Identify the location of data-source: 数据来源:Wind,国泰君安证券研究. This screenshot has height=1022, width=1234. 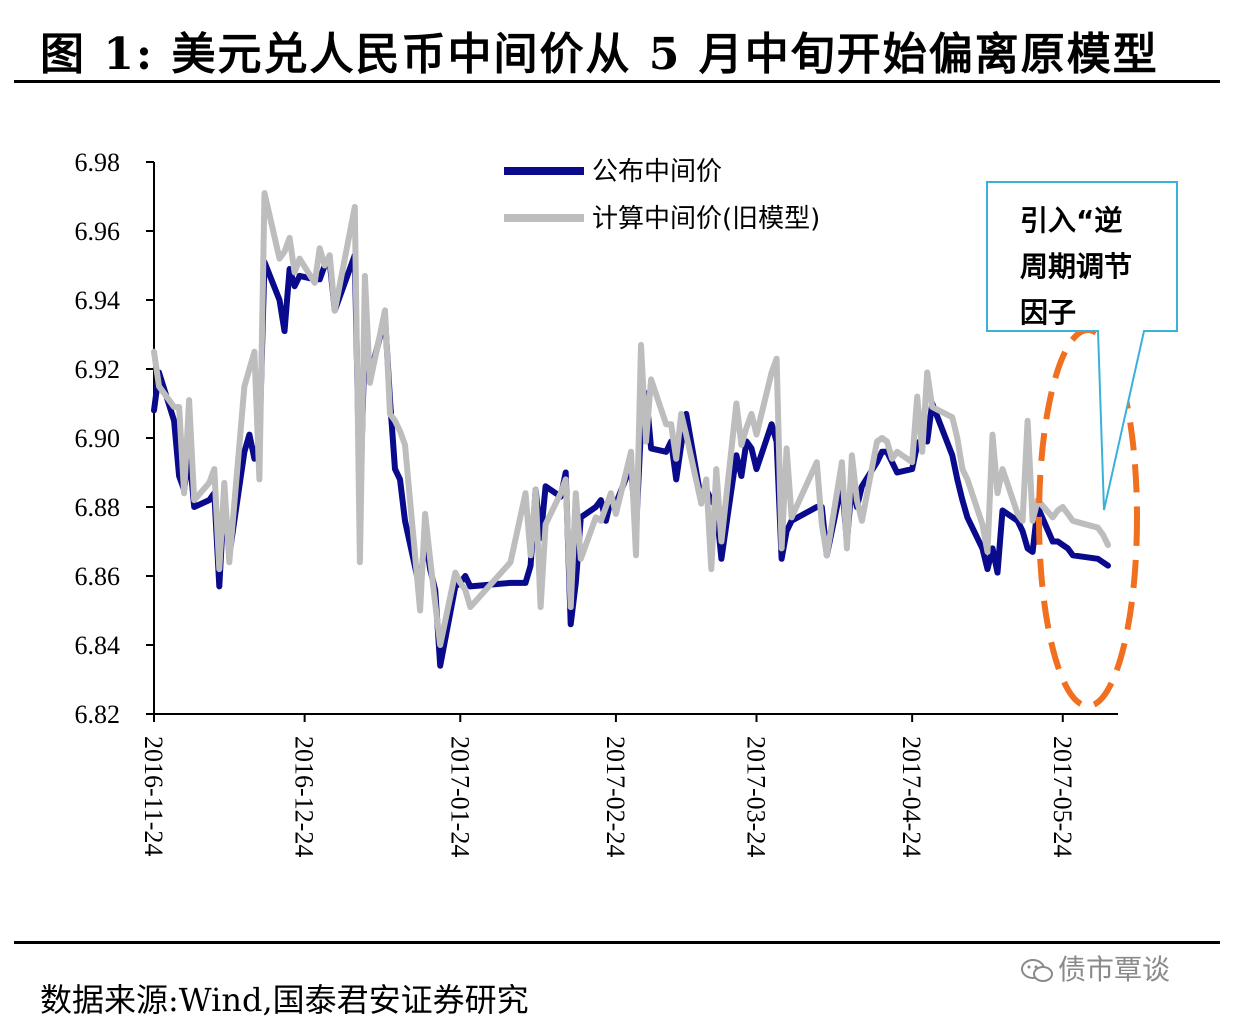
(284, 1000).